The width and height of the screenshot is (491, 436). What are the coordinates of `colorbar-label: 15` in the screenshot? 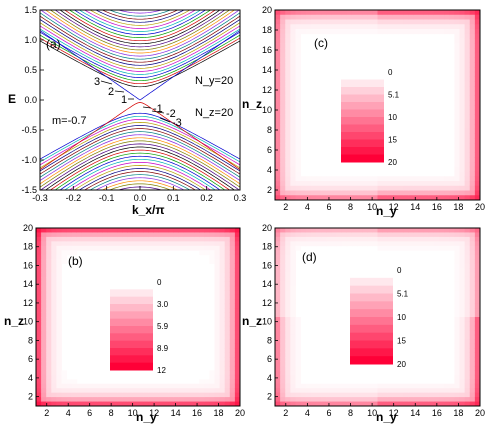 It's located at (401, 341).